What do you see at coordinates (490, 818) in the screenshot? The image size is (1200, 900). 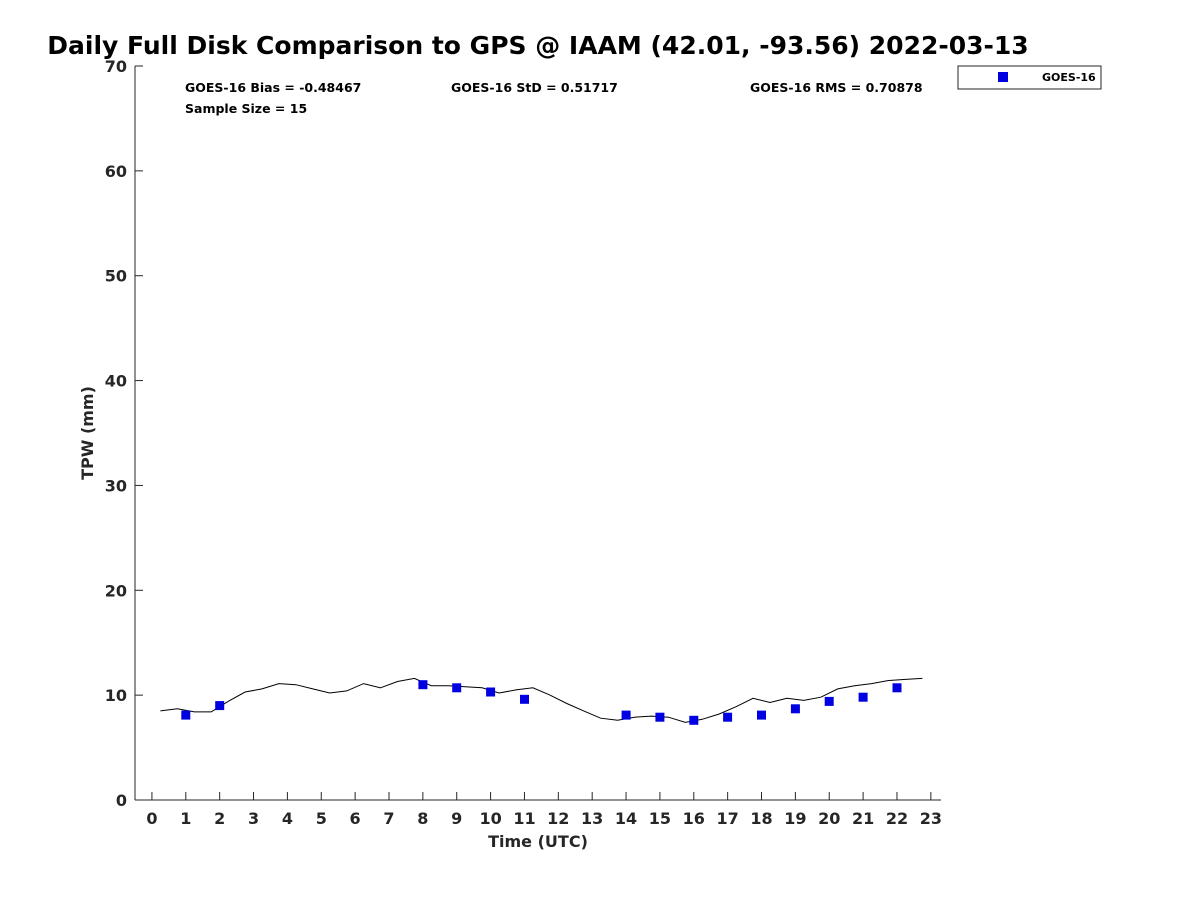 I see `x-tick-label: 10` at bounding box center [490, 818].